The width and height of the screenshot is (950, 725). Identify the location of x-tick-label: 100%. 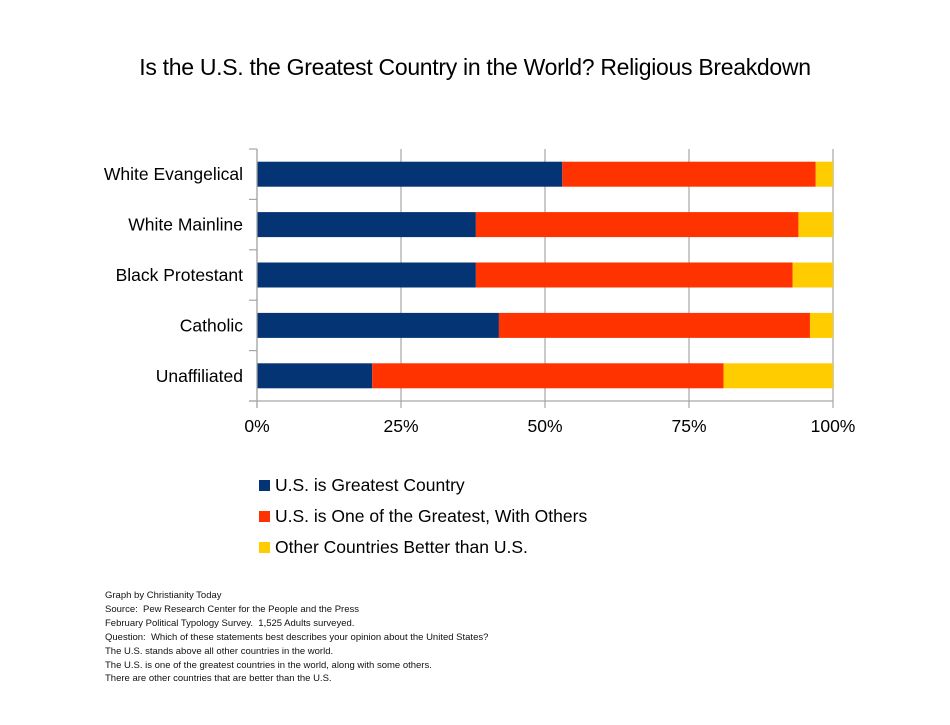
(833, 426).